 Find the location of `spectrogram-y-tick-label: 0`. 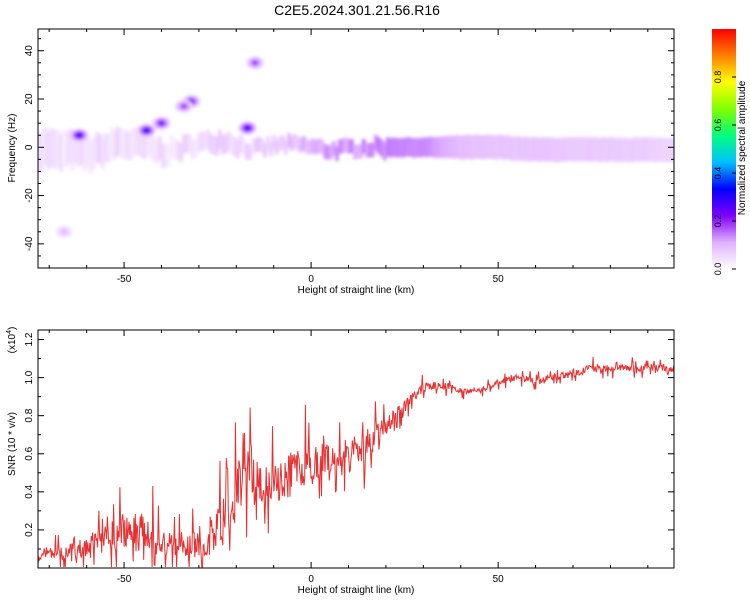

spectrogram-y-tick-label: 0 is located at coordinates (29, 147).